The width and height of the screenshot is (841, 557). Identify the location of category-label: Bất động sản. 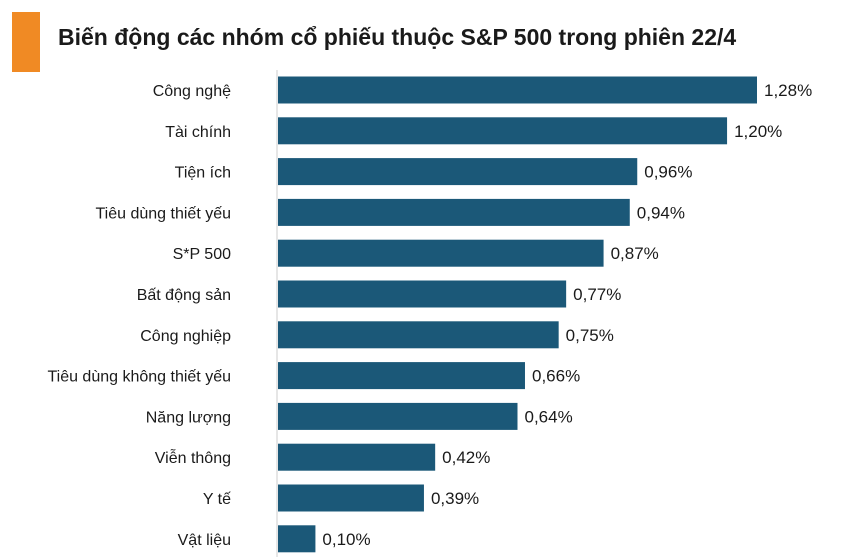
(184, 295).